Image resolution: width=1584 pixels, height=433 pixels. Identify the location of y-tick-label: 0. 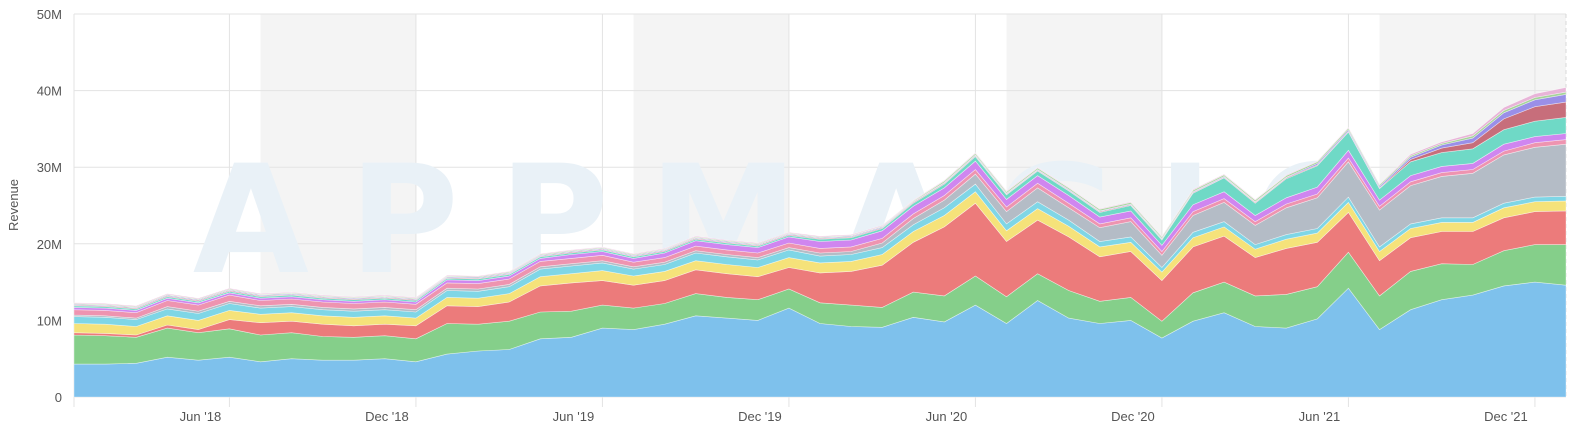
(58, 397).